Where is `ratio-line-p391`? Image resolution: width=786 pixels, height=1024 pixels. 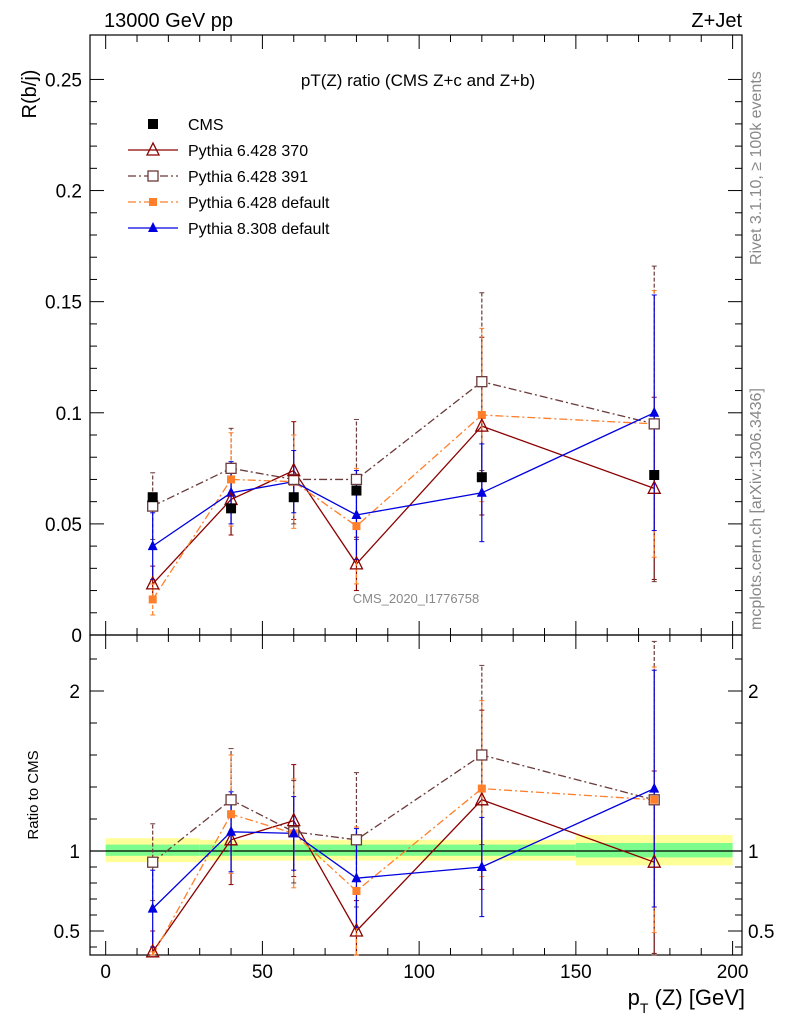
ratio-line-p391 is located at coordinates (403, 808).